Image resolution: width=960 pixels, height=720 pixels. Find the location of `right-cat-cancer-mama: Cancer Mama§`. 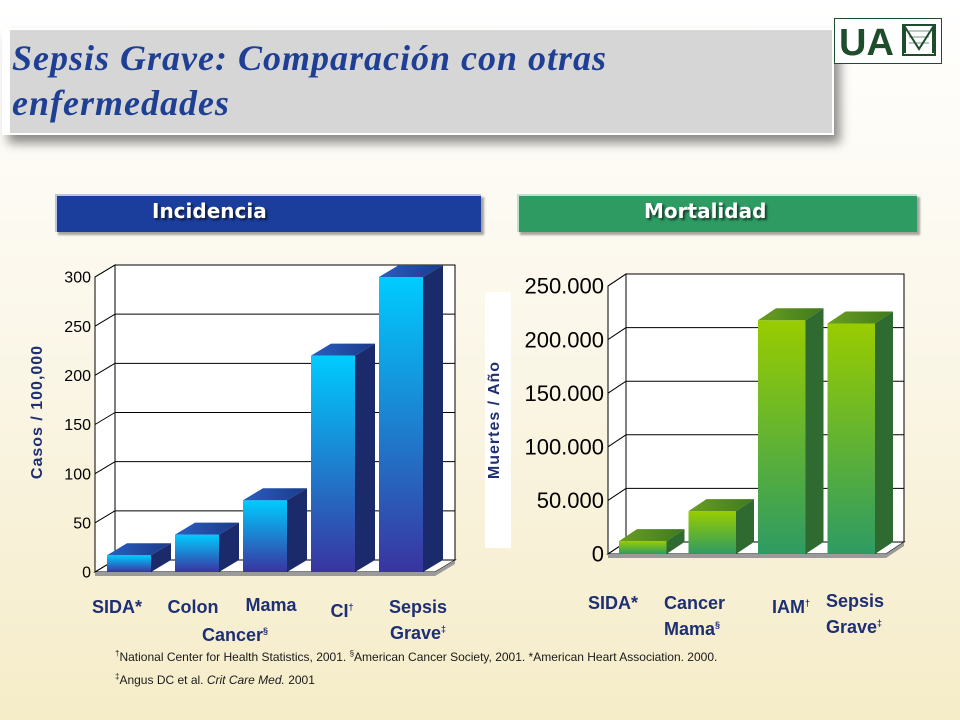

right-cat-cancer-mama: Cancer Mama§ is located at coordinates (695, 616).